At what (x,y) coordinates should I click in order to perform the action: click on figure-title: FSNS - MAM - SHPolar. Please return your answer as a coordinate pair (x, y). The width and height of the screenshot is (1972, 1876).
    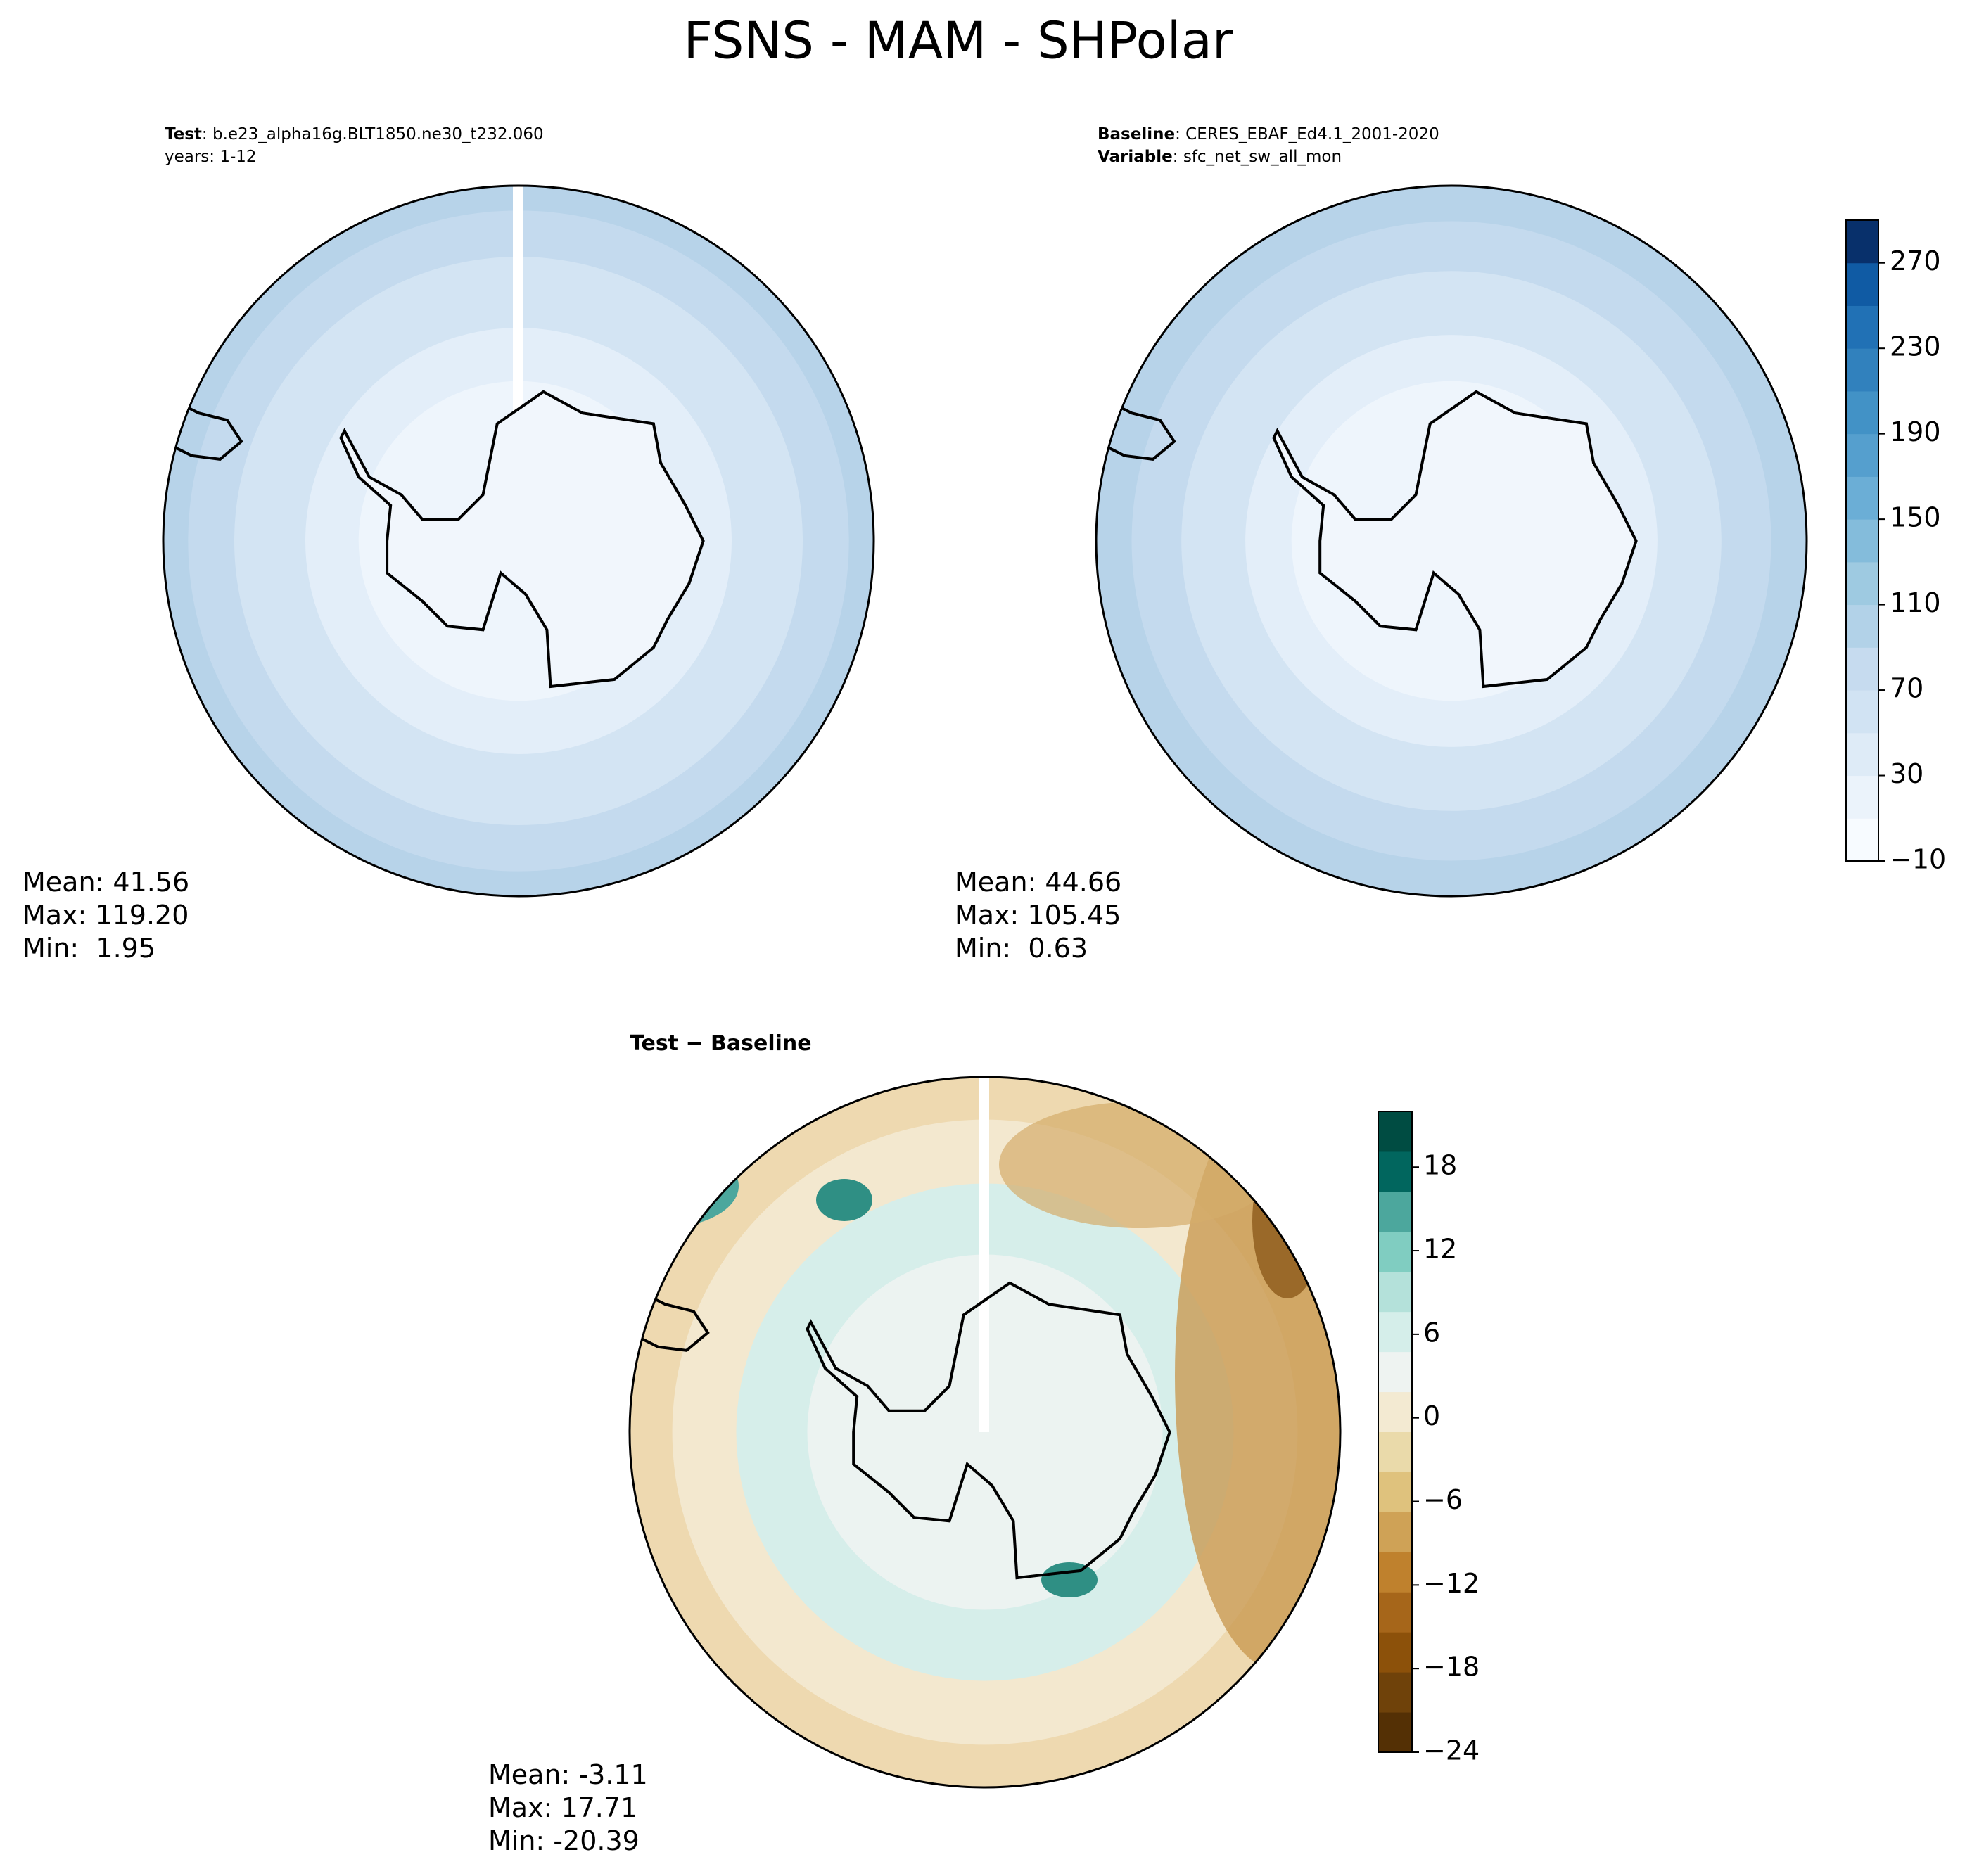
    Looking at the image, I should click on (959, 40).